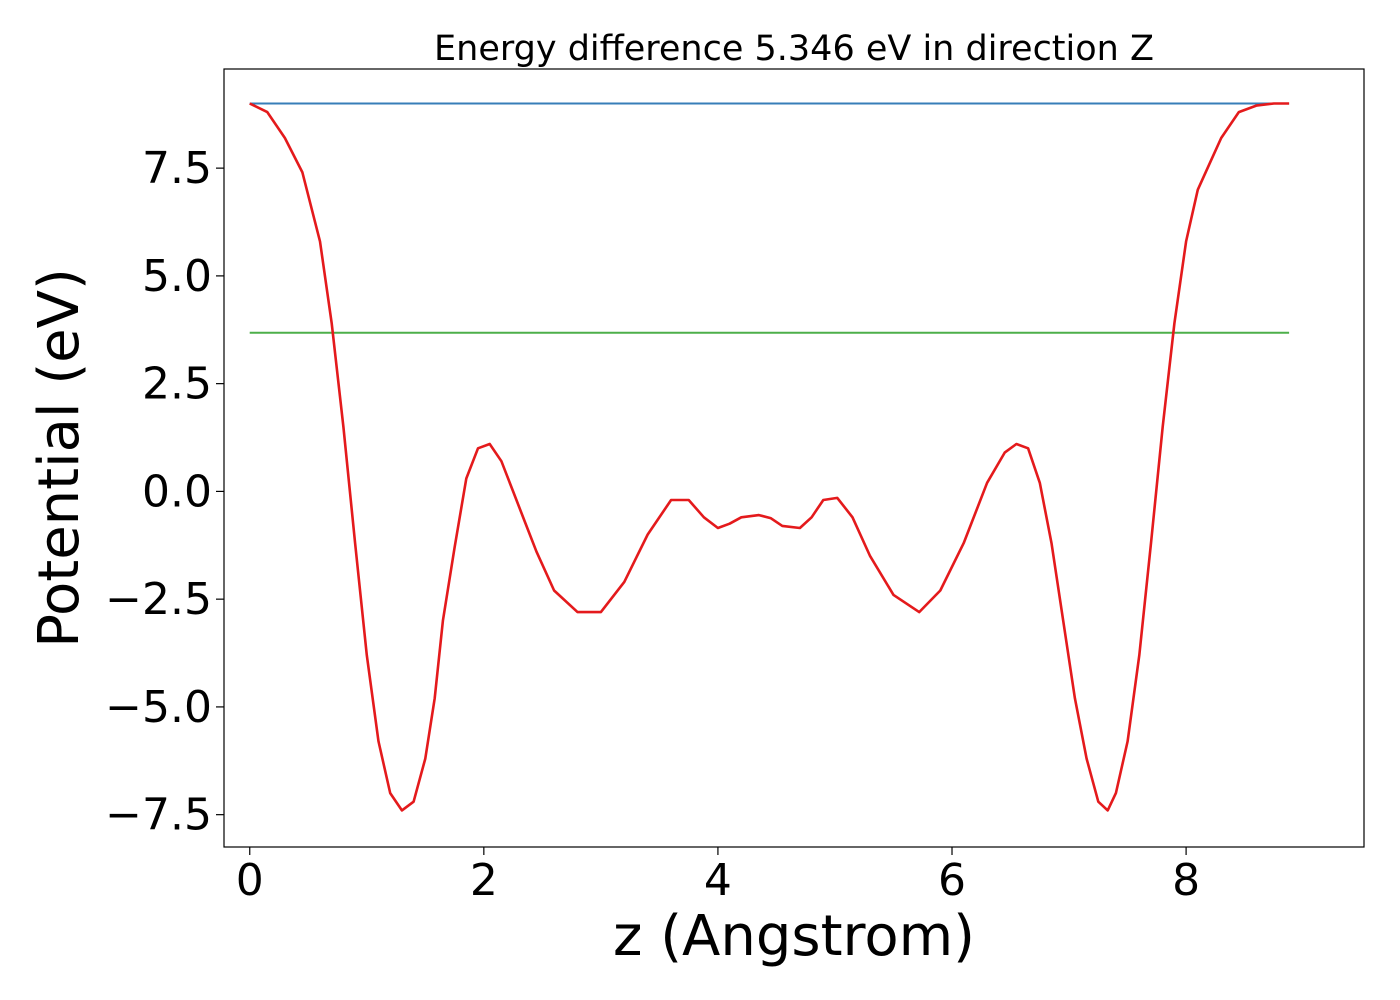 The image size is (1400, 1000). What do you see at coordinates (718, 880) in the screenshot?
I see `x-tick-label: 4` at bounding box center [718, 880].